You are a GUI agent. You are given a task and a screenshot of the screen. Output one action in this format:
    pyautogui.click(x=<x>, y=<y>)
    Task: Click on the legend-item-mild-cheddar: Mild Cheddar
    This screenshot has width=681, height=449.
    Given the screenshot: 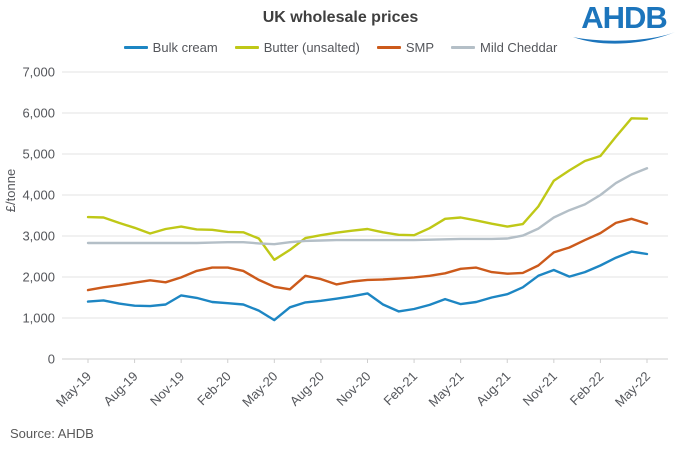 What is the action you would take?
    pyautogui.click(x=504, y=47)
    